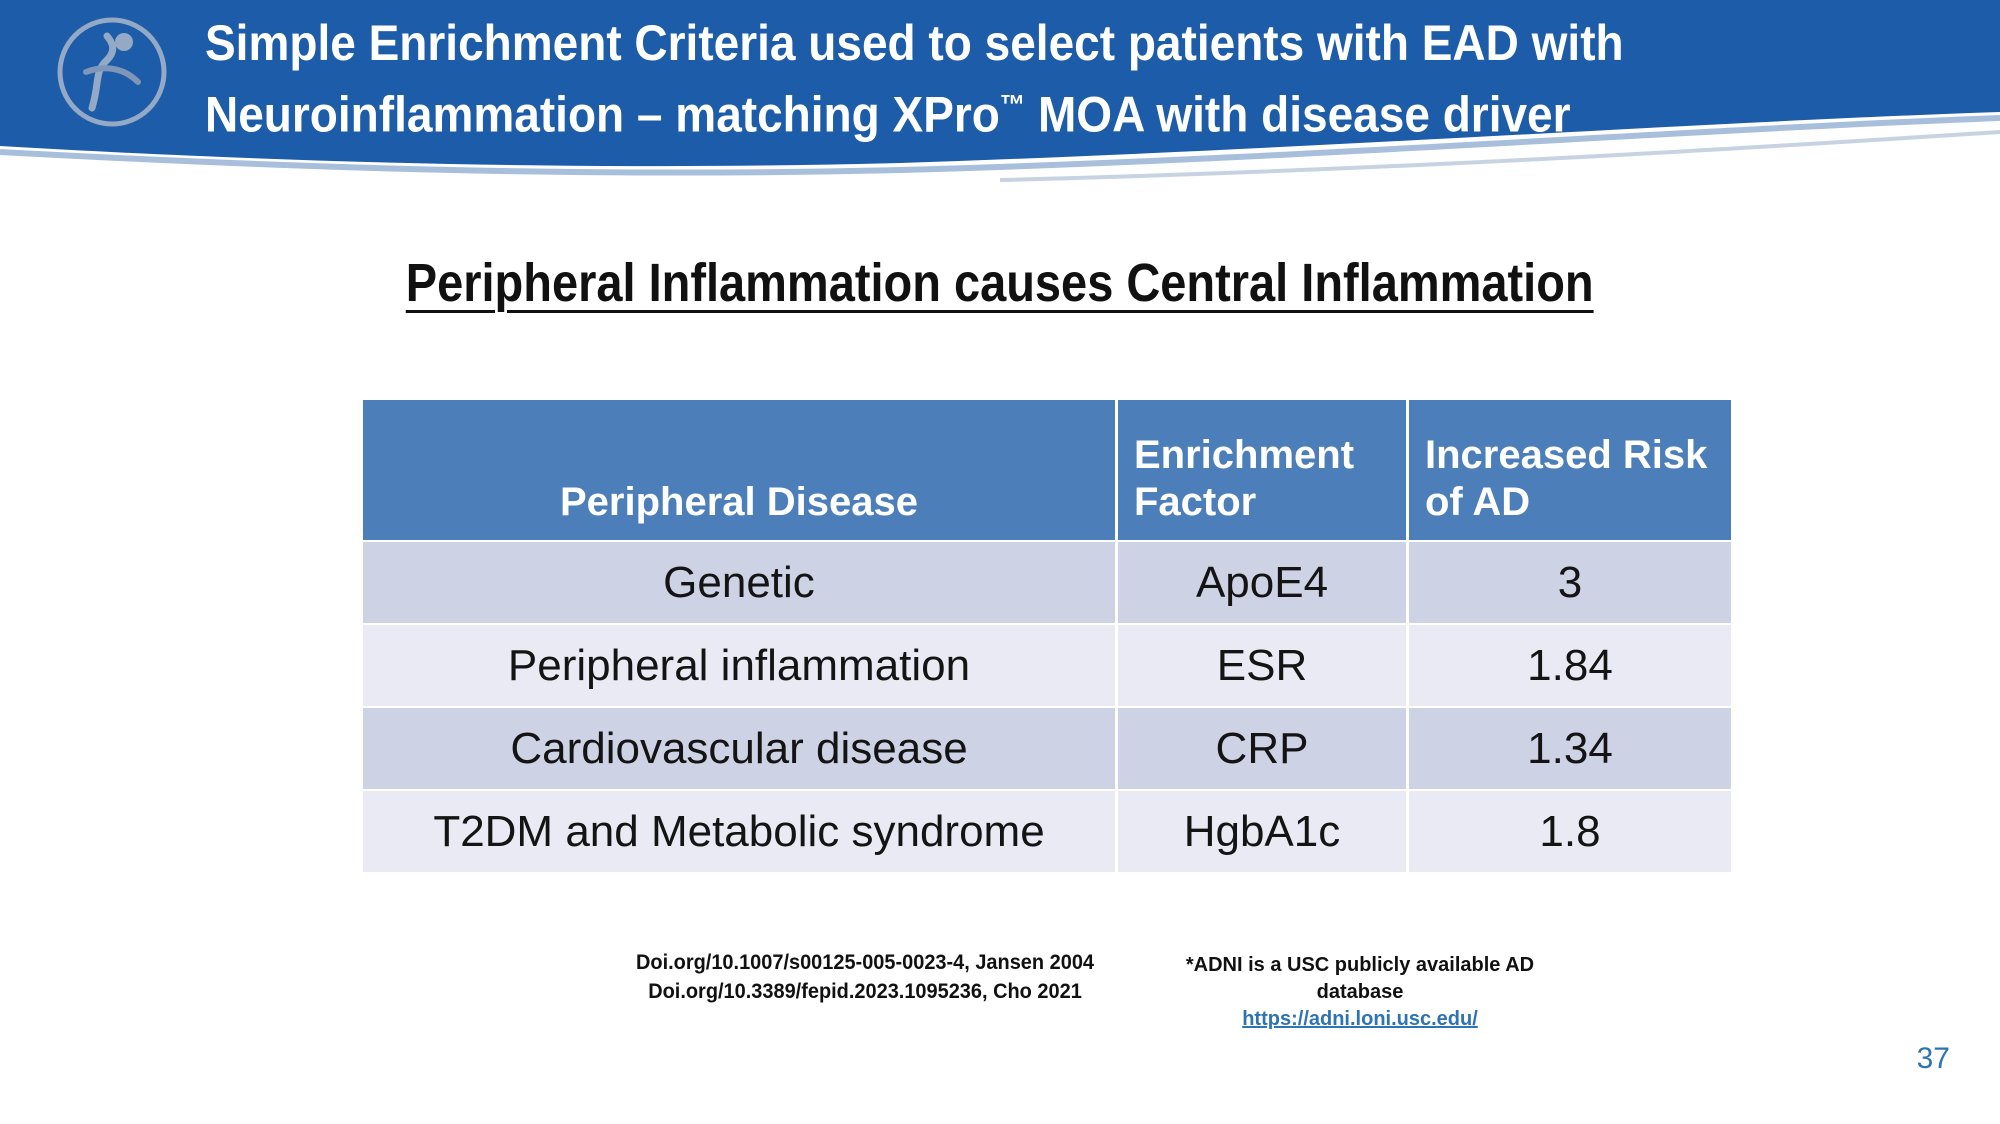  What do you see at coordinates (1570, 748) in the screenshot?
I see `table-cell-risk: 1.34` at bounding box center [1570, 748].